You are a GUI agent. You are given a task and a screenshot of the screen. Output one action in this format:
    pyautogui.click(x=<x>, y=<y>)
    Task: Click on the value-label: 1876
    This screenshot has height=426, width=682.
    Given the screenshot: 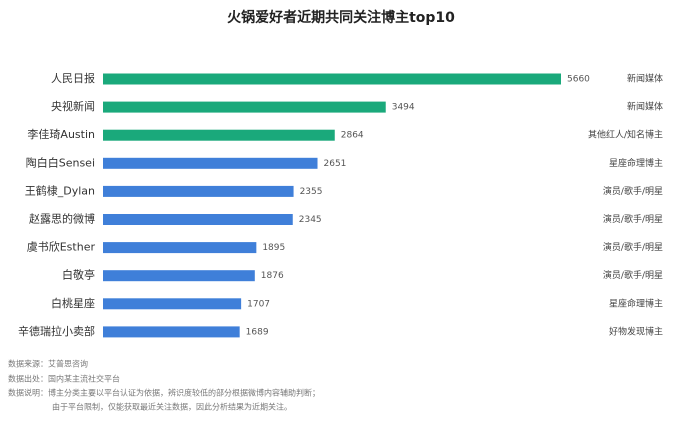 What is the action you would take?
    pyautogui.click(x=272, y=276)
    